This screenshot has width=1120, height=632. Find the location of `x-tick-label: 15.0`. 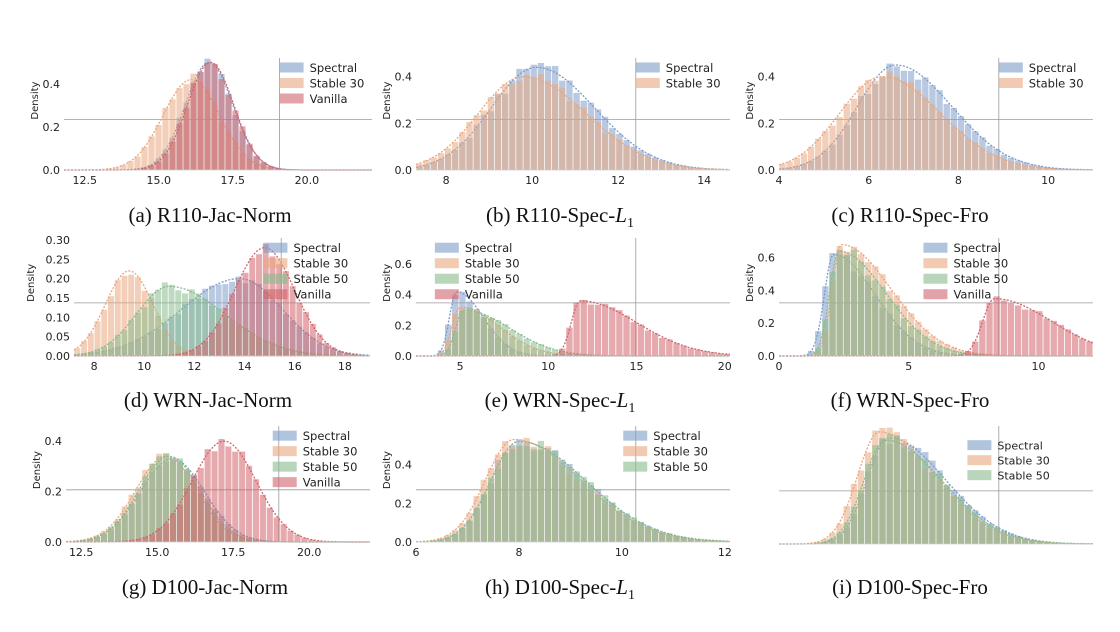

x-tick-label: 15.0 is located at coordinates (157, 552).